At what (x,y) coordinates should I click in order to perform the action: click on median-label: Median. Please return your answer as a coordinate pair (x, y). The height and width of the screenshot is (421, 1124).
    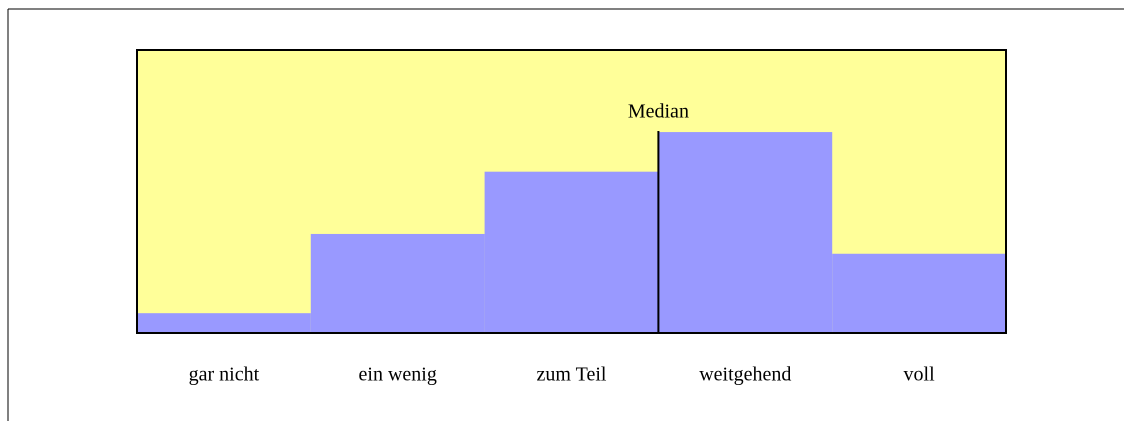
    Looking at the image, I should click on (658, 112).